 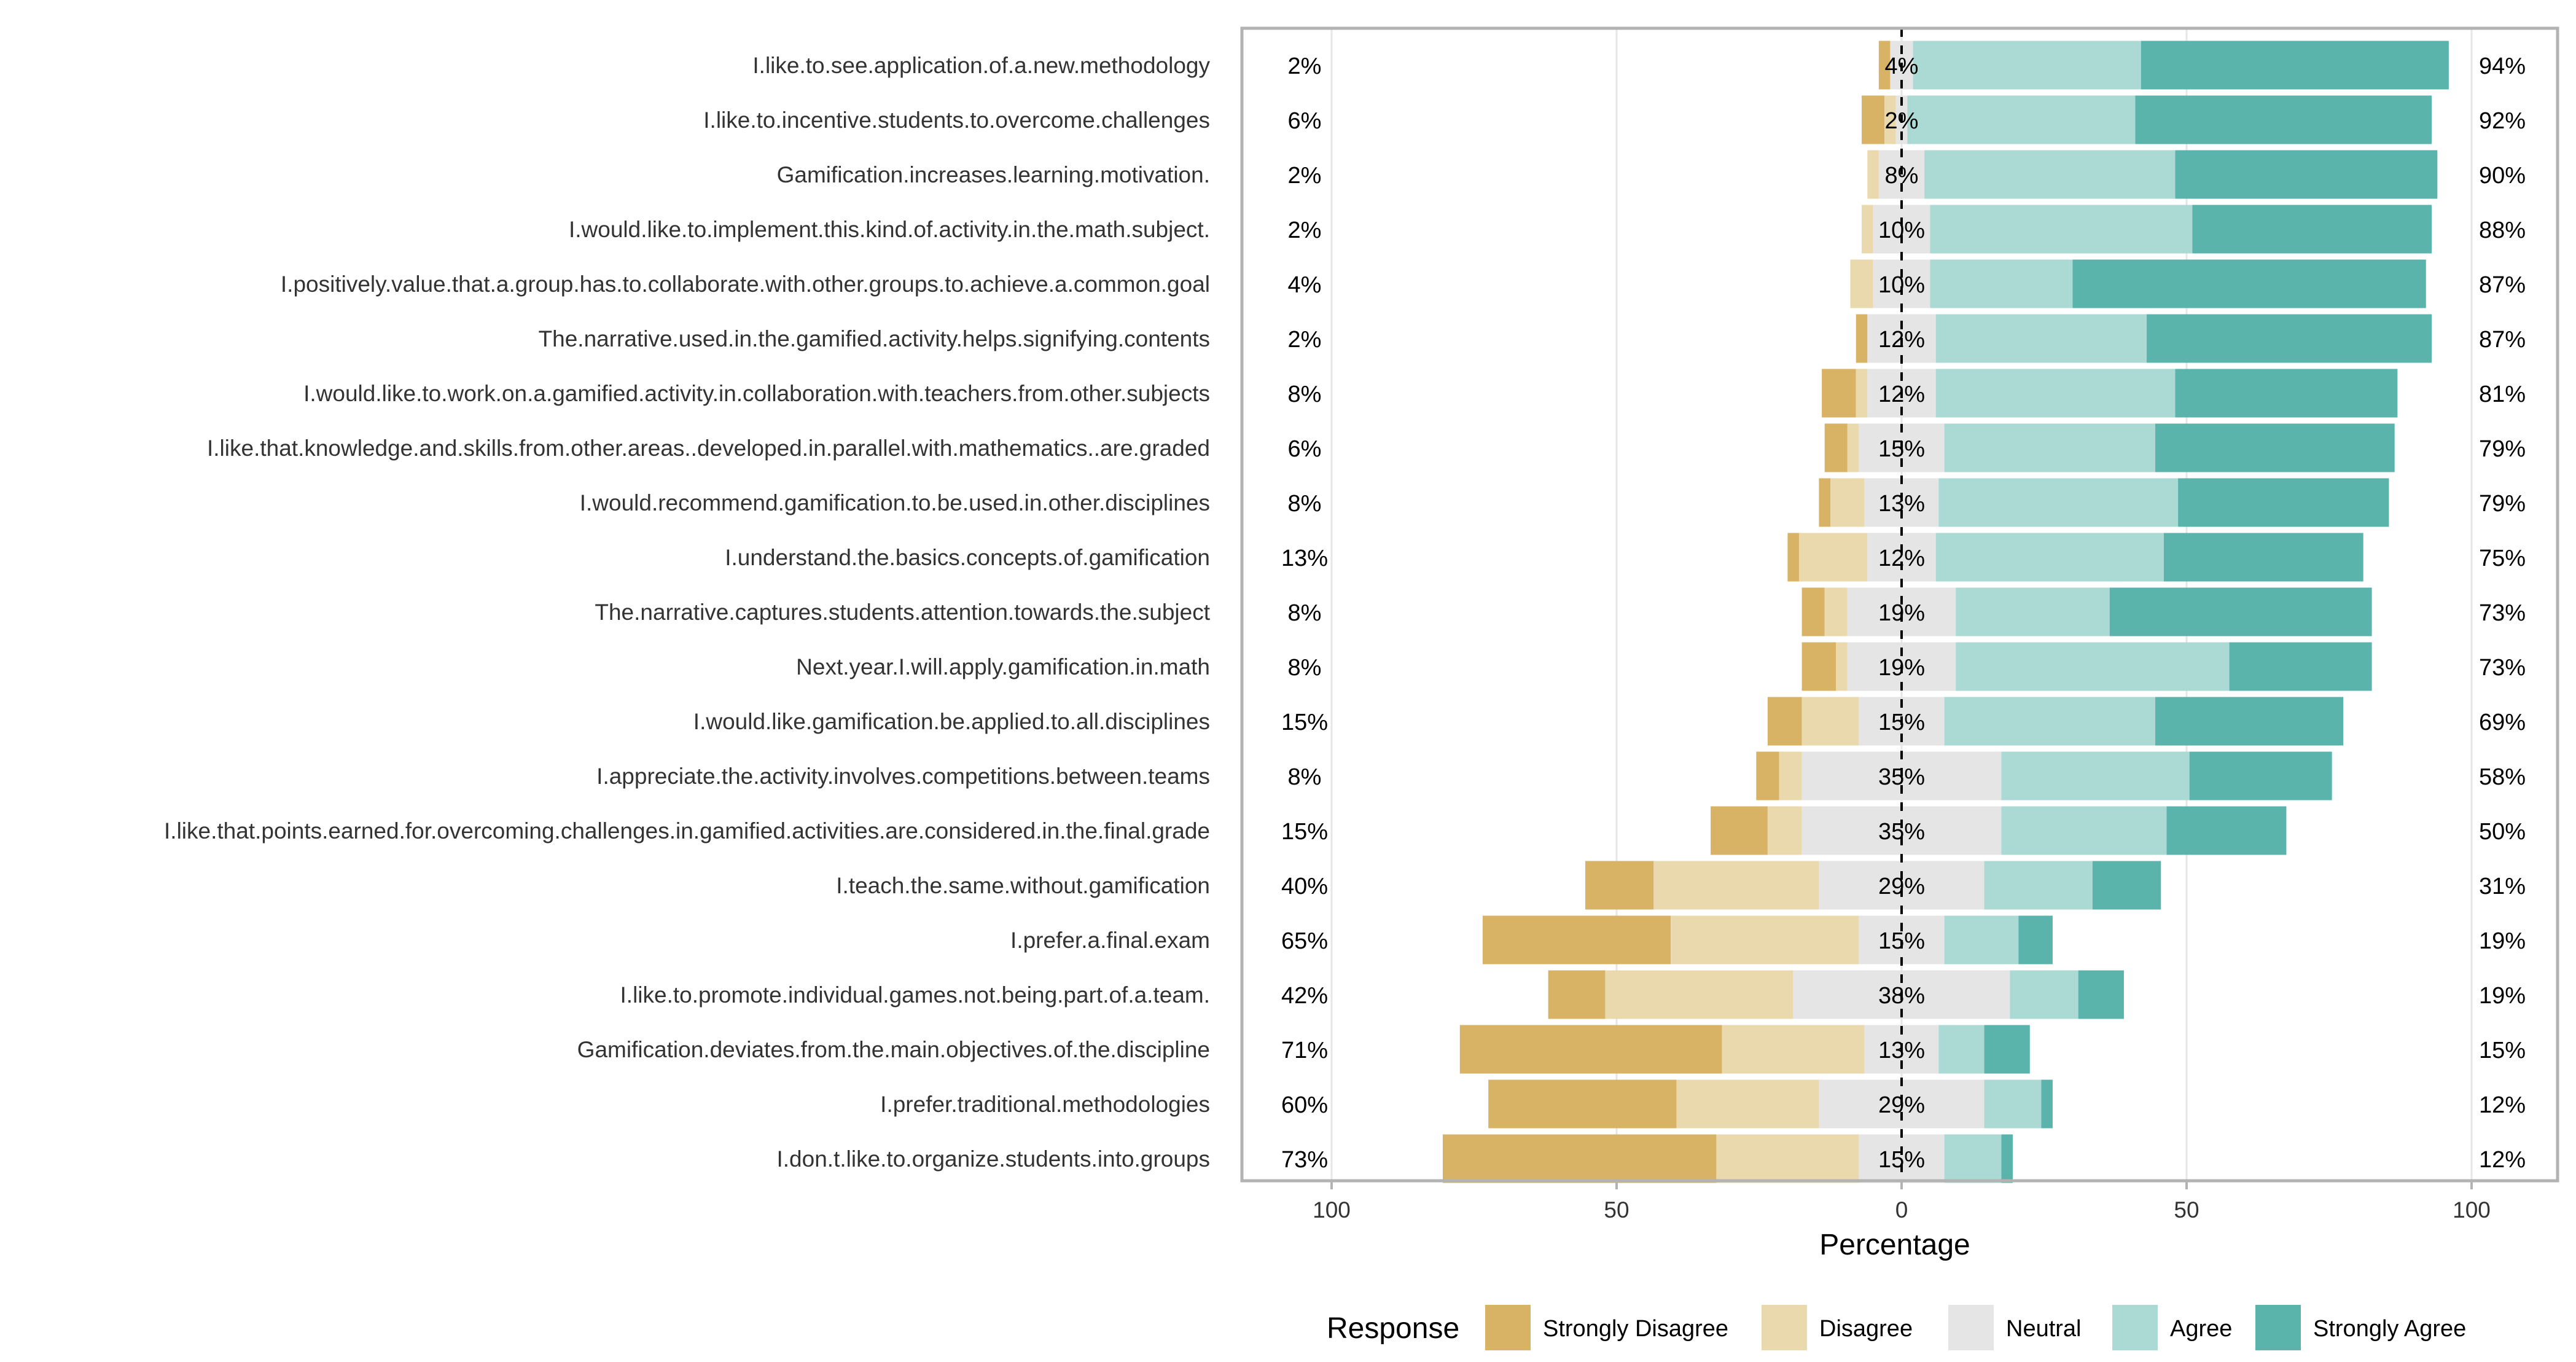 I want to click on high-percent-5: 87%, so click(x=2502, y=285).